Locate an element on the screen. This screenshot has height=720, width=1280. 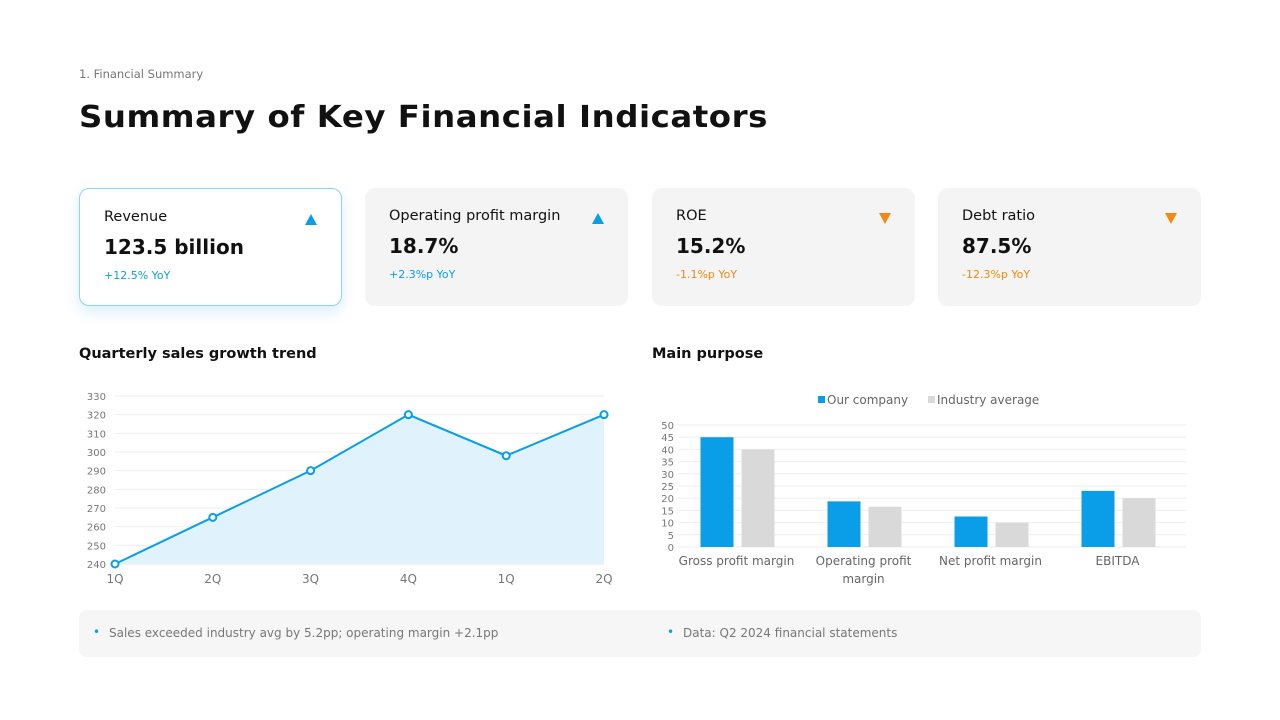
y-tick-label: 240 is located at coordinates (96, 565).